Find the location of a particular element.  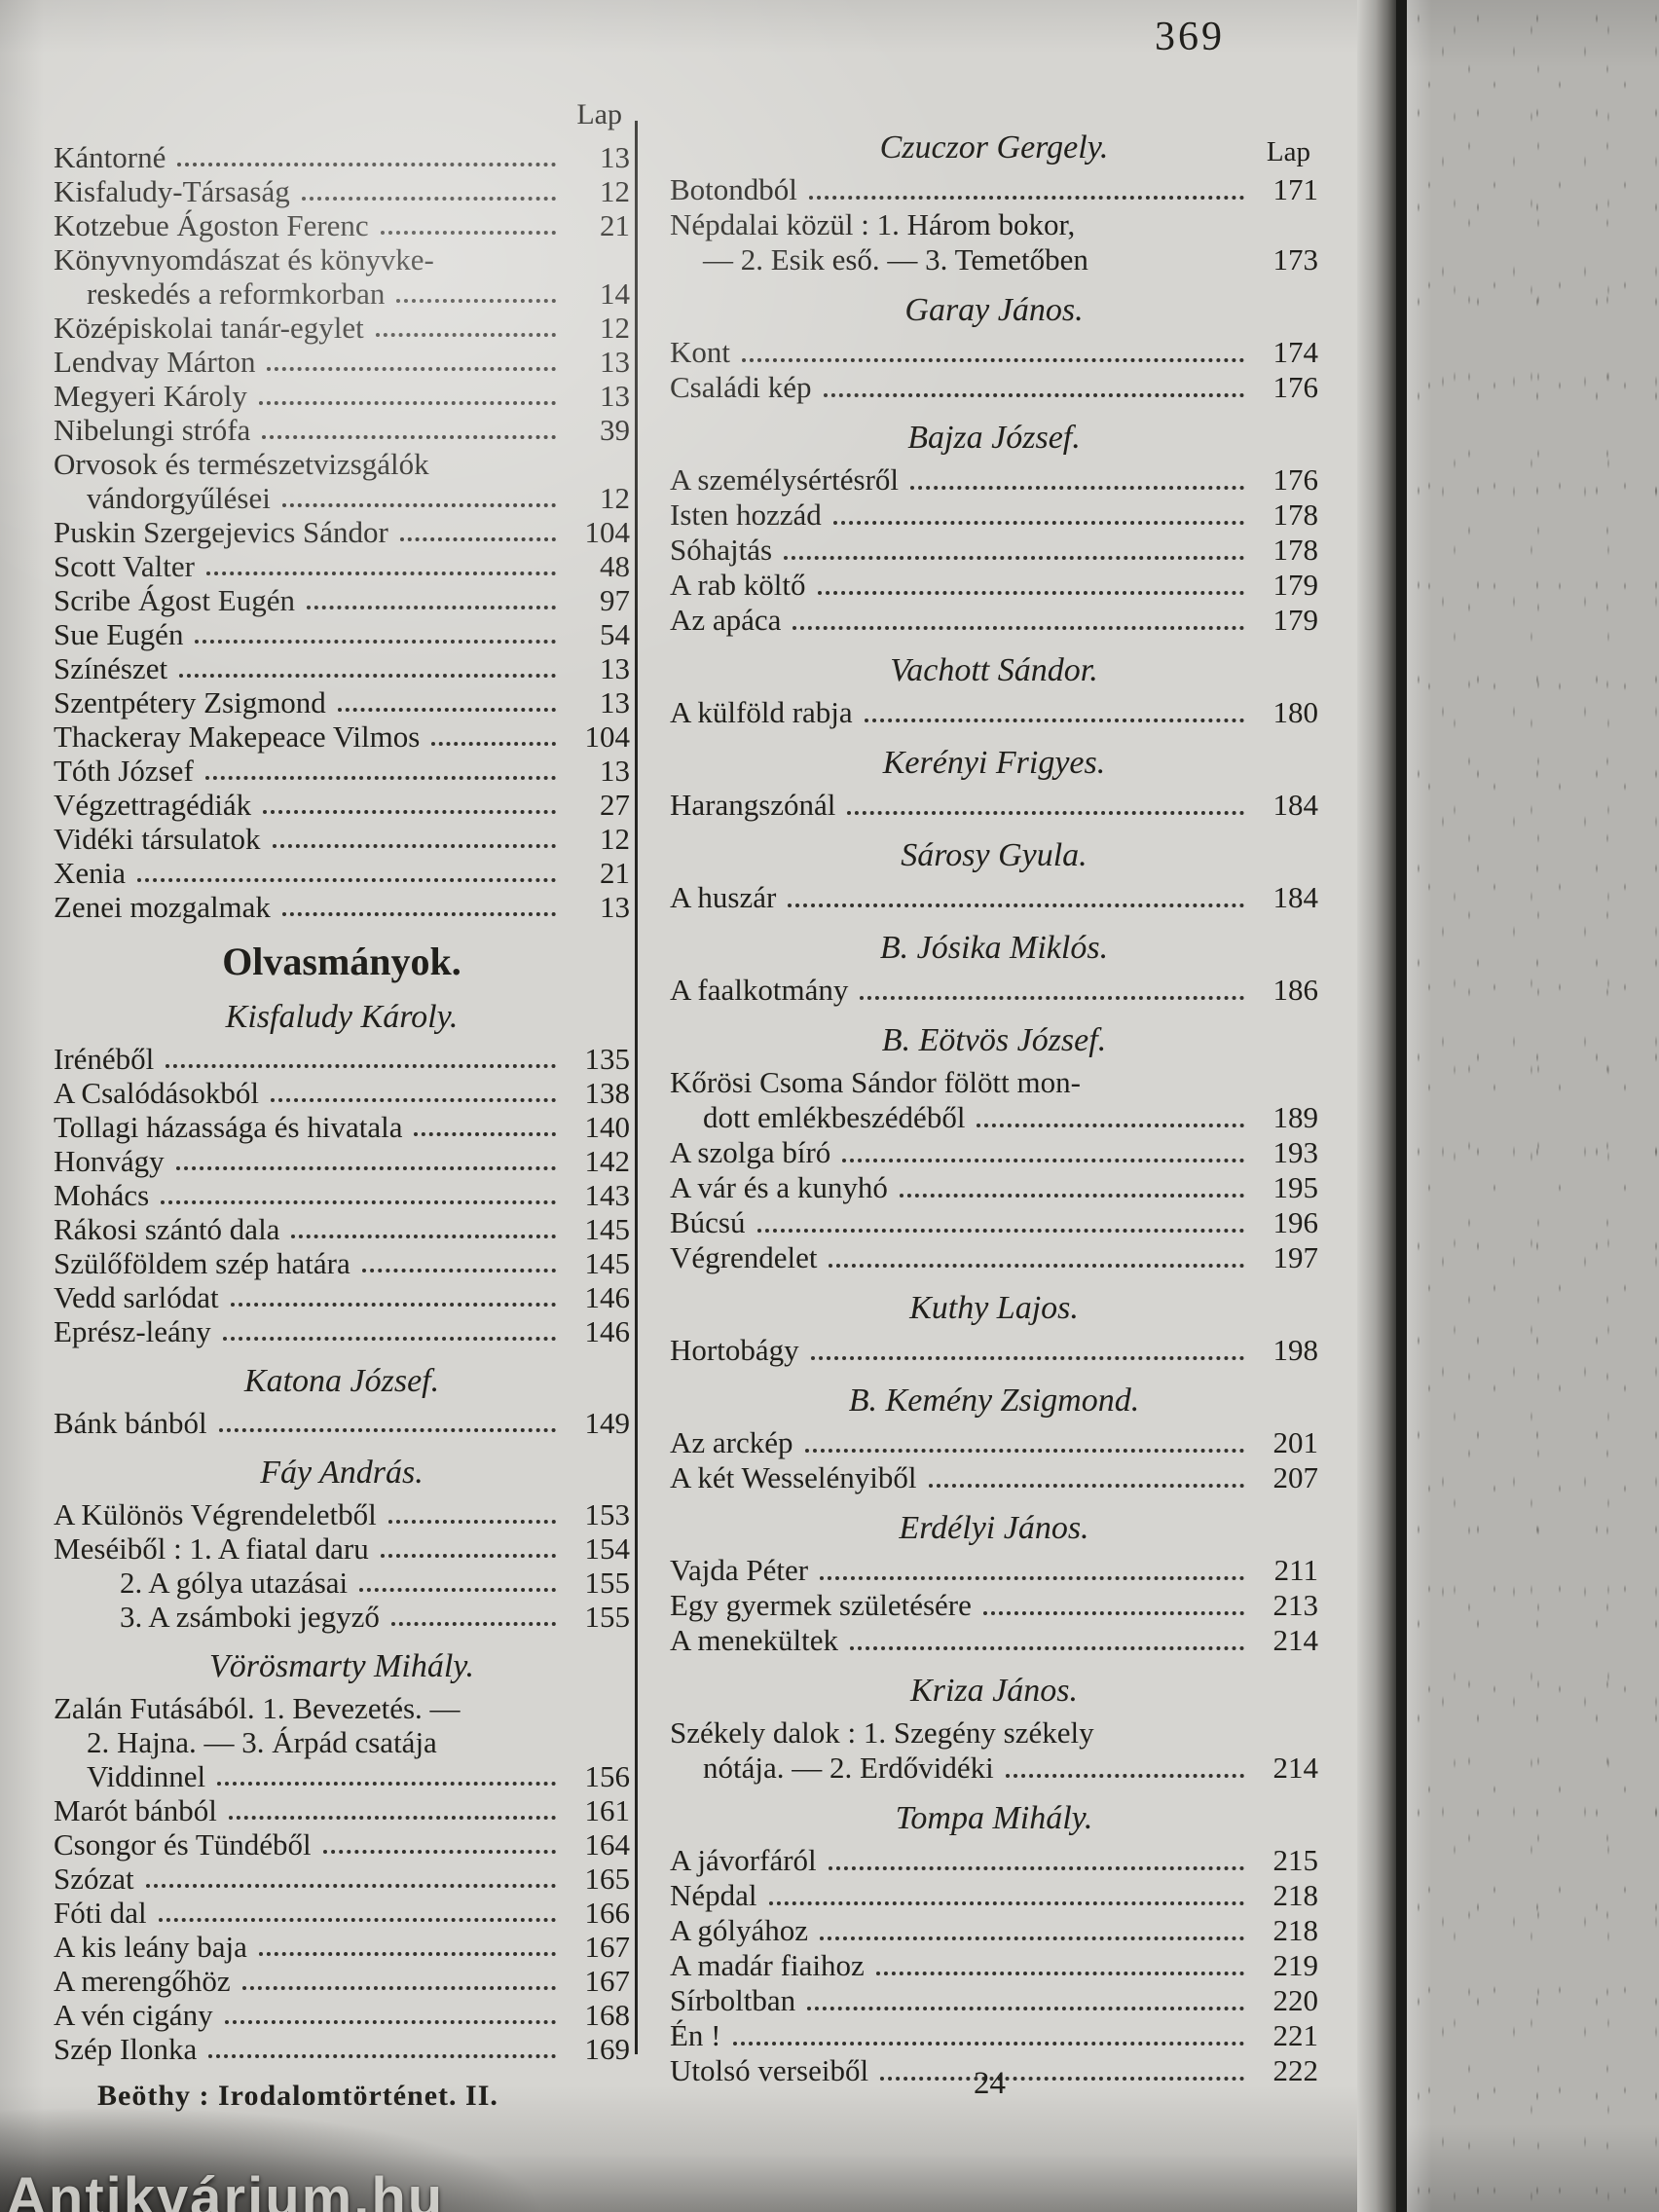

toc-entry-page-number: 54 is located at coordinates (615, 634).